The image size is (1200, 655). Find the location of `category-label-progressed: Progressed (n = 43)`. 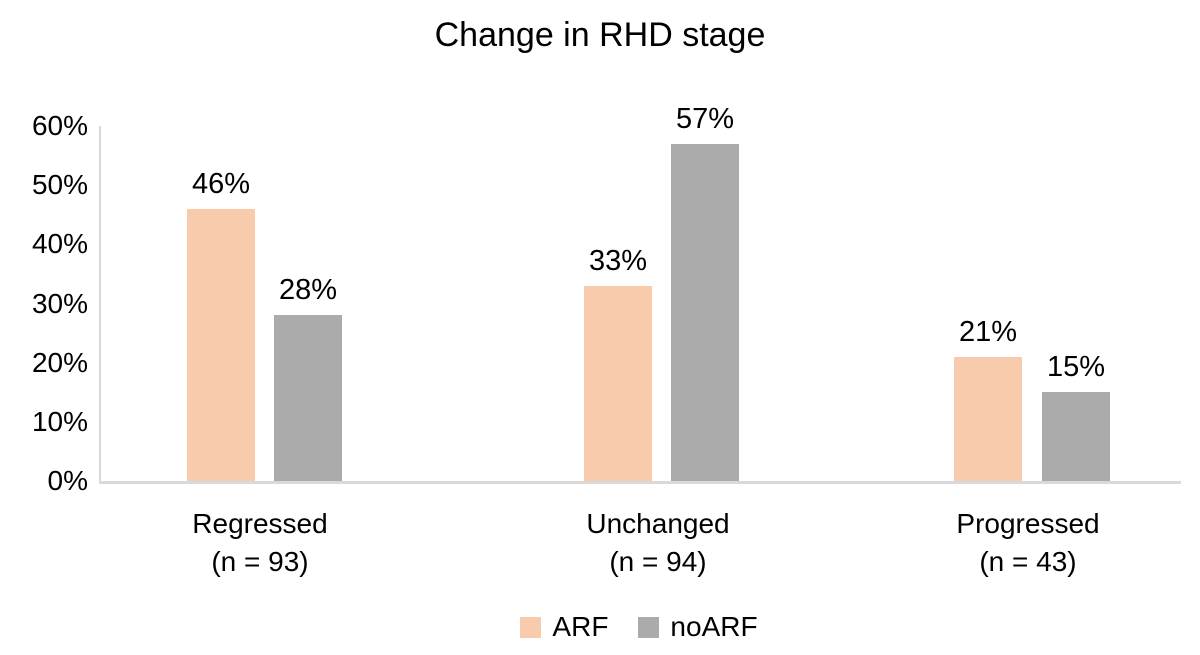

category-label-progressed: Progressed (n = 43) is located at coordinates (1028, 543).